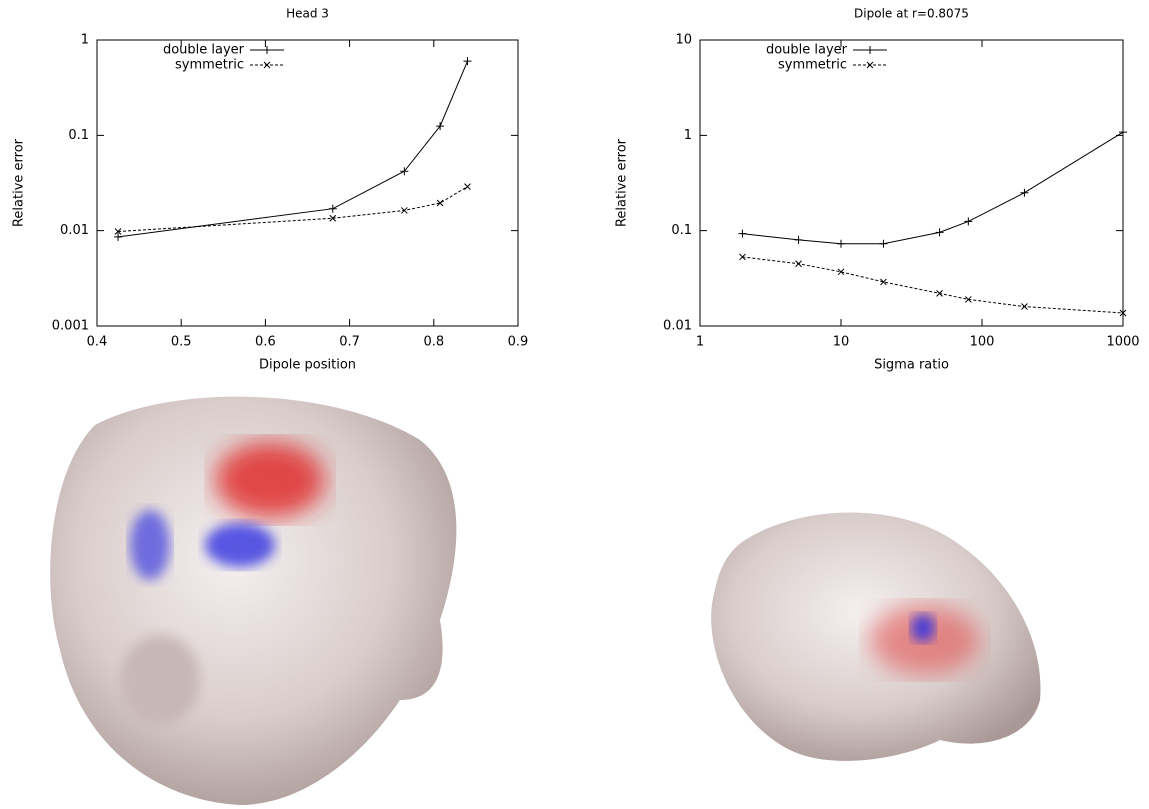 This screenshot has width=1149, height=809. I want to click on x-axis-label: Sigma ratio, so click(911, 365).